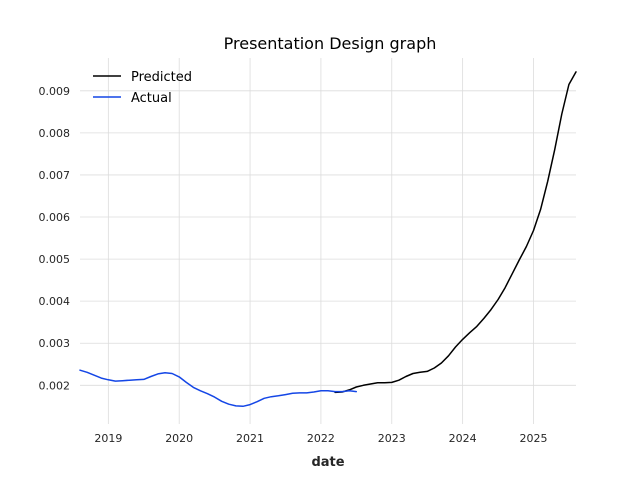 The image size is (640, 480). Describe the element at coordinates (55, 385) in the screenshot. I see `y-tick-label: 0.002` at that location.